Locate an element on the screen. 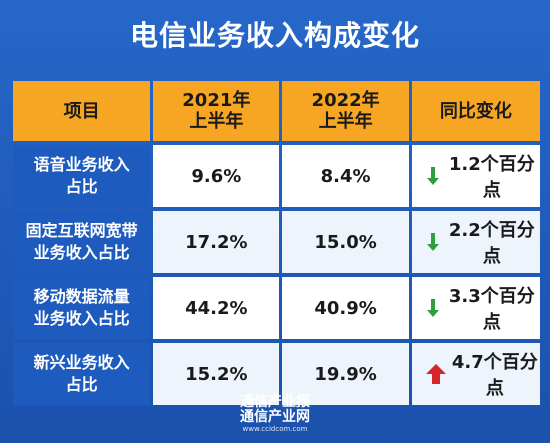 The image size is (550, 443). header-yoy-change: 同比变化 is located at coordinates (475, 111).